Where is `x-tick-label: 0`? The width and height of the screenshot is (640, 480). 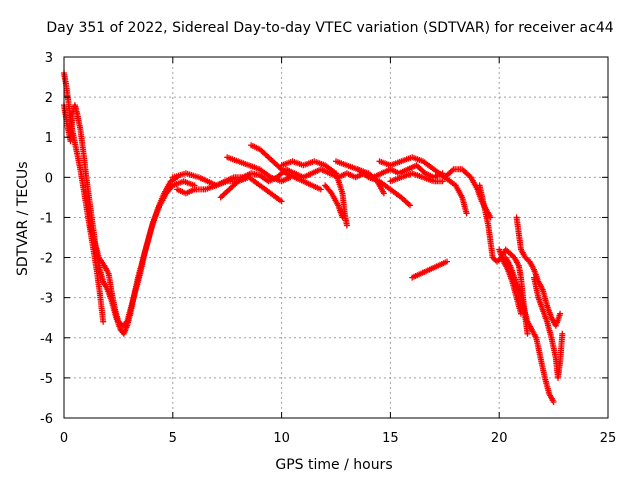 x-tick-label: 0 is located at coordinates (64, 438).